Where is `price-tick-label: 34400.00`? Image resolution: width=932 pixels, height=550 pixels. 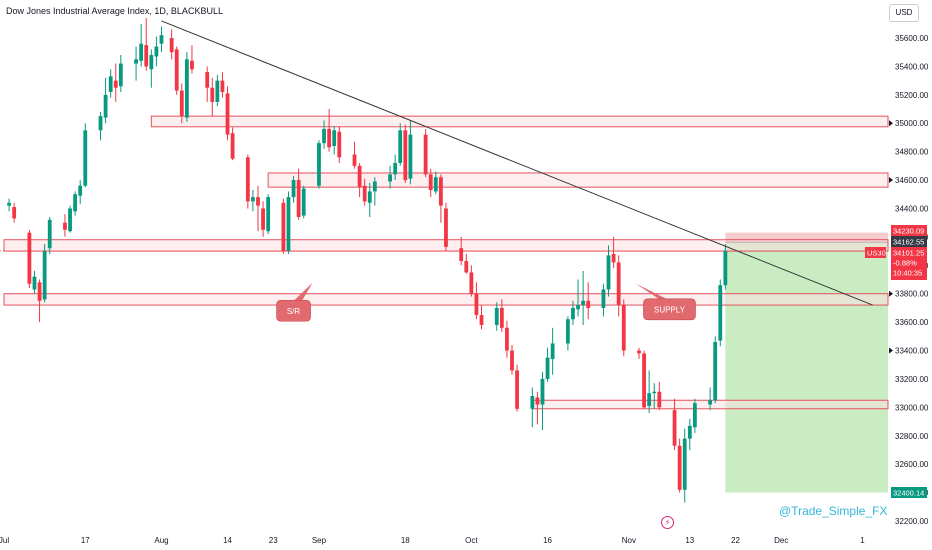
price-tick-label: 34400.00 is located at coordinates (912, 208).